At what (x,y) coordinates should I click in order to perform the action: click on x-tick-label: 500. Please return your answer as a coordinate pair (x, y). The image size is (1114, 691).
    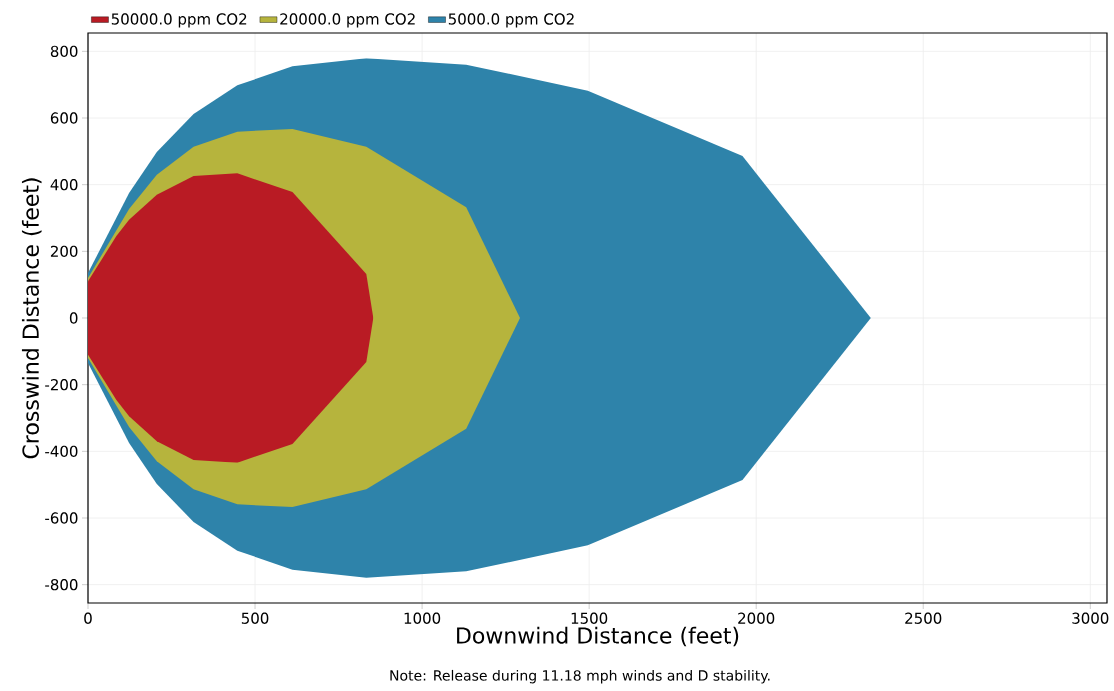
    Looking at the image, I should click on (255, 618).